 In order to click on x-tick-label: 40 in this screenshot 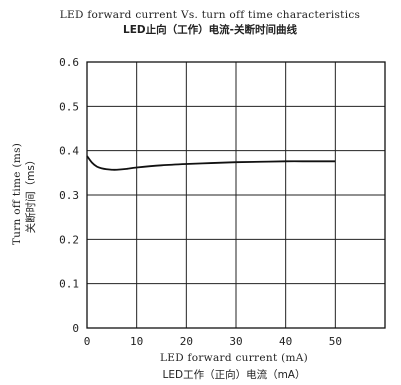, I will do `click(285, 341)`.